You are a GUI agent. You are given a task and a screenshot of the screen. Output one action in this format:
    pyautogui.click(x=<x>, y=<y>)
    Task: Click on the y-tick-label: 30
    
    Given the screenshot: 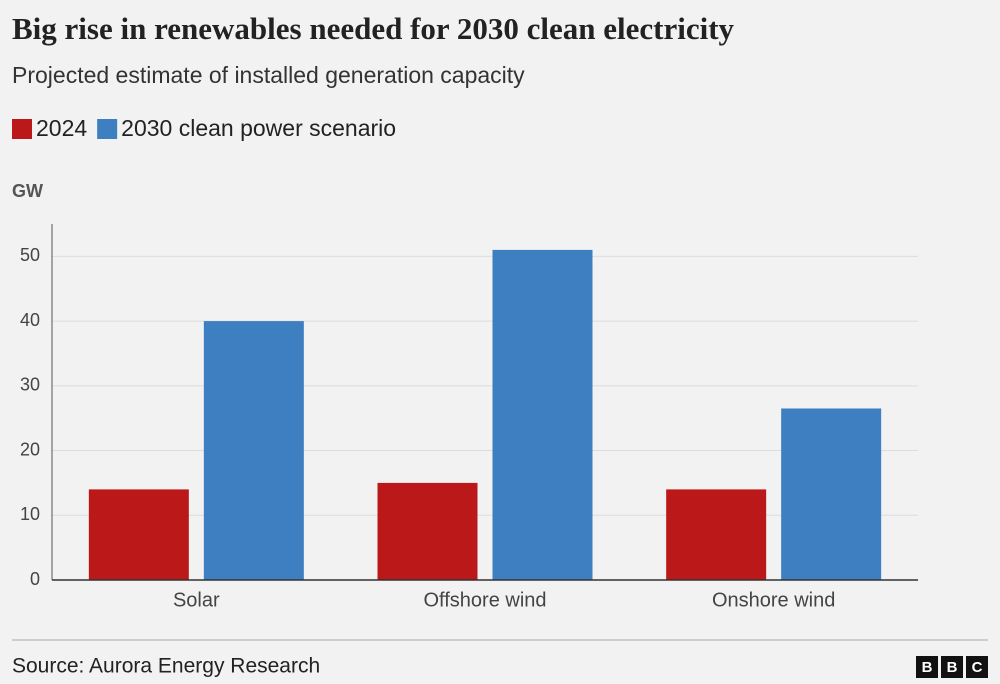 What is the action you would take?
    pyautogui.click(x=30, y=385)
    